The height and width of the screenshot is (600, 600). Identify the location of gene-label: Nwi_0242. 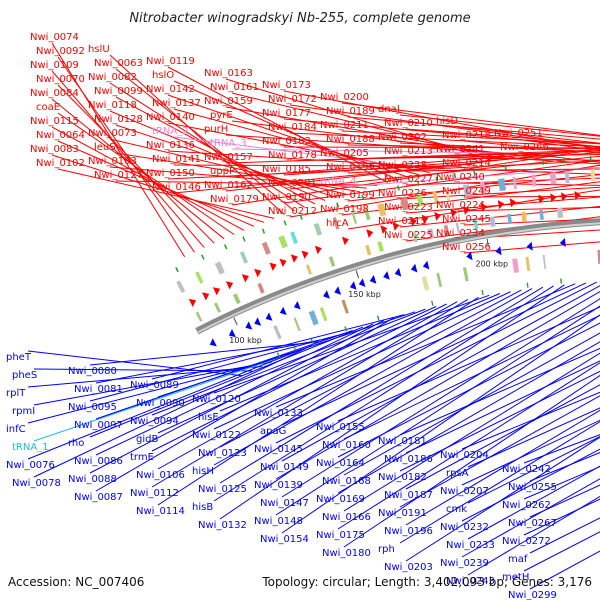
(526, 469).